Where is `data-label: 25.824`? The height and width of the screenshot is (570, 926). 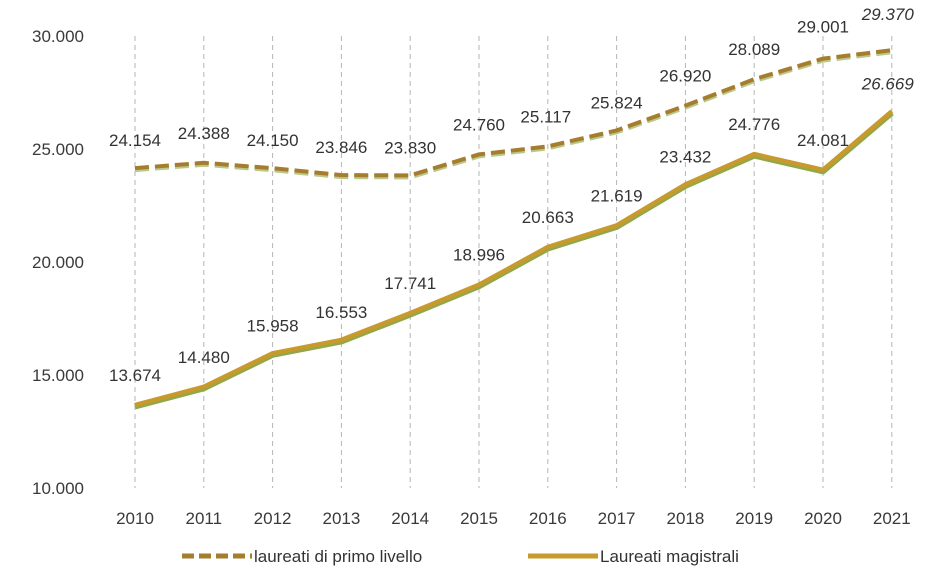
data-label: 25.824 is located at coordinates (617, 102).